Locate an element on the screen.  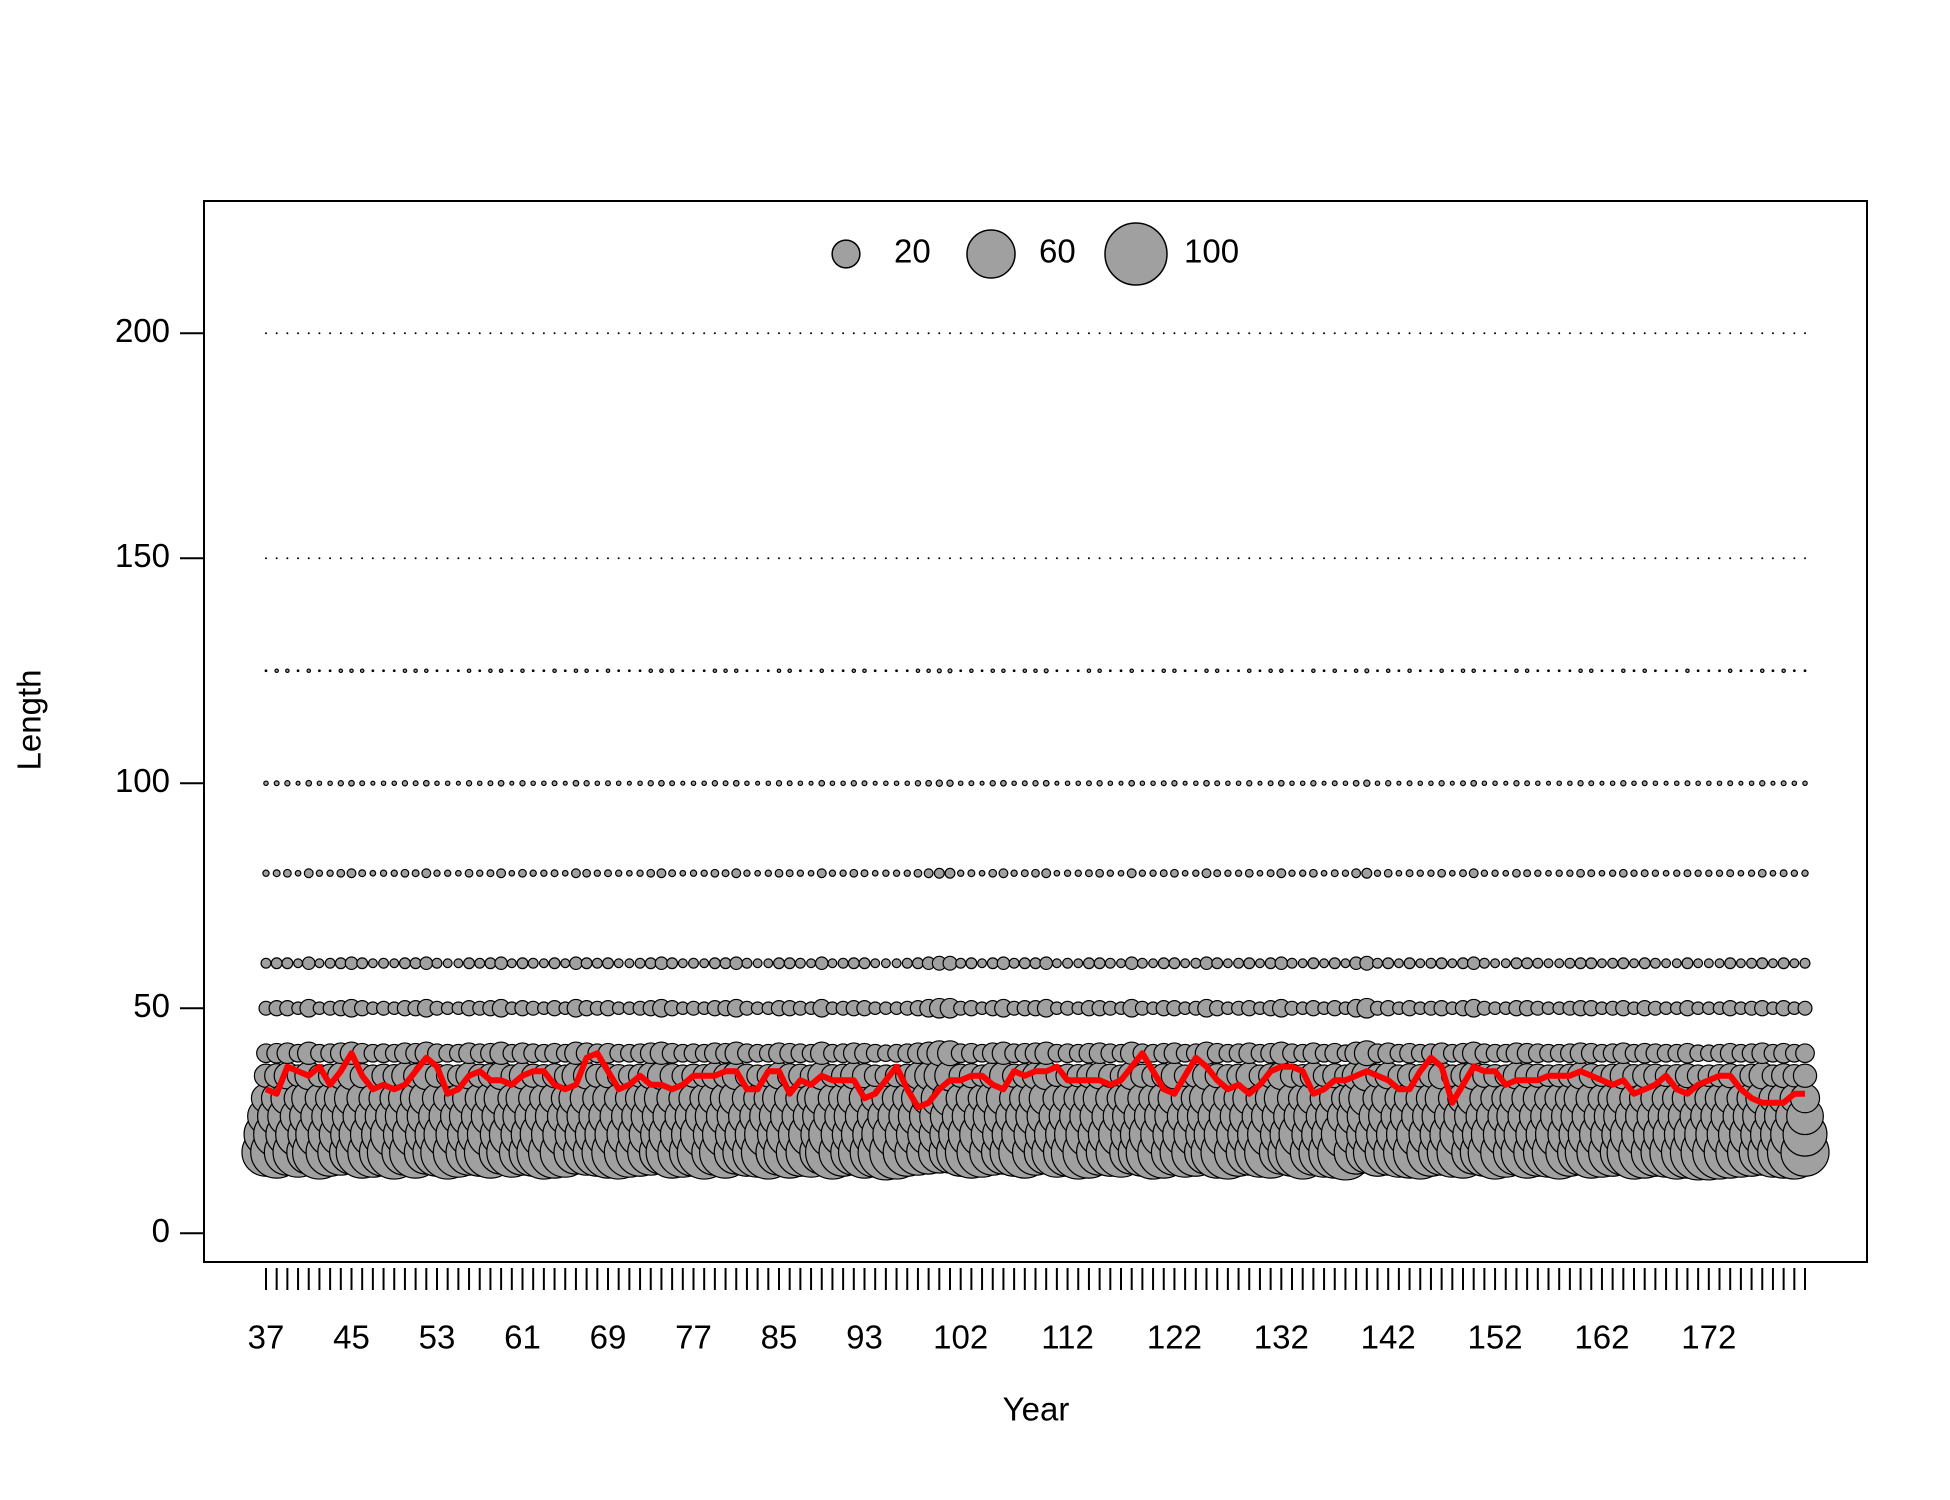
y-tick-label: 100 is located at coordinates (142, 780).